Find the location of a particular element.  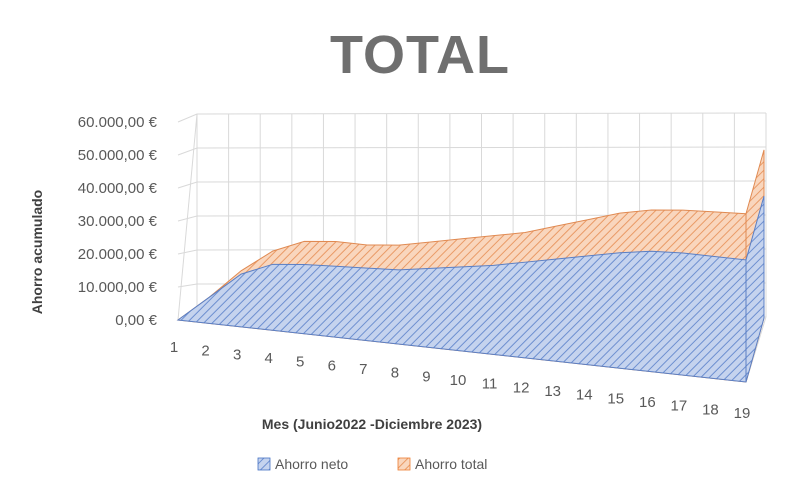

x-tick-label: 4 is located at coordinates (268, 358).